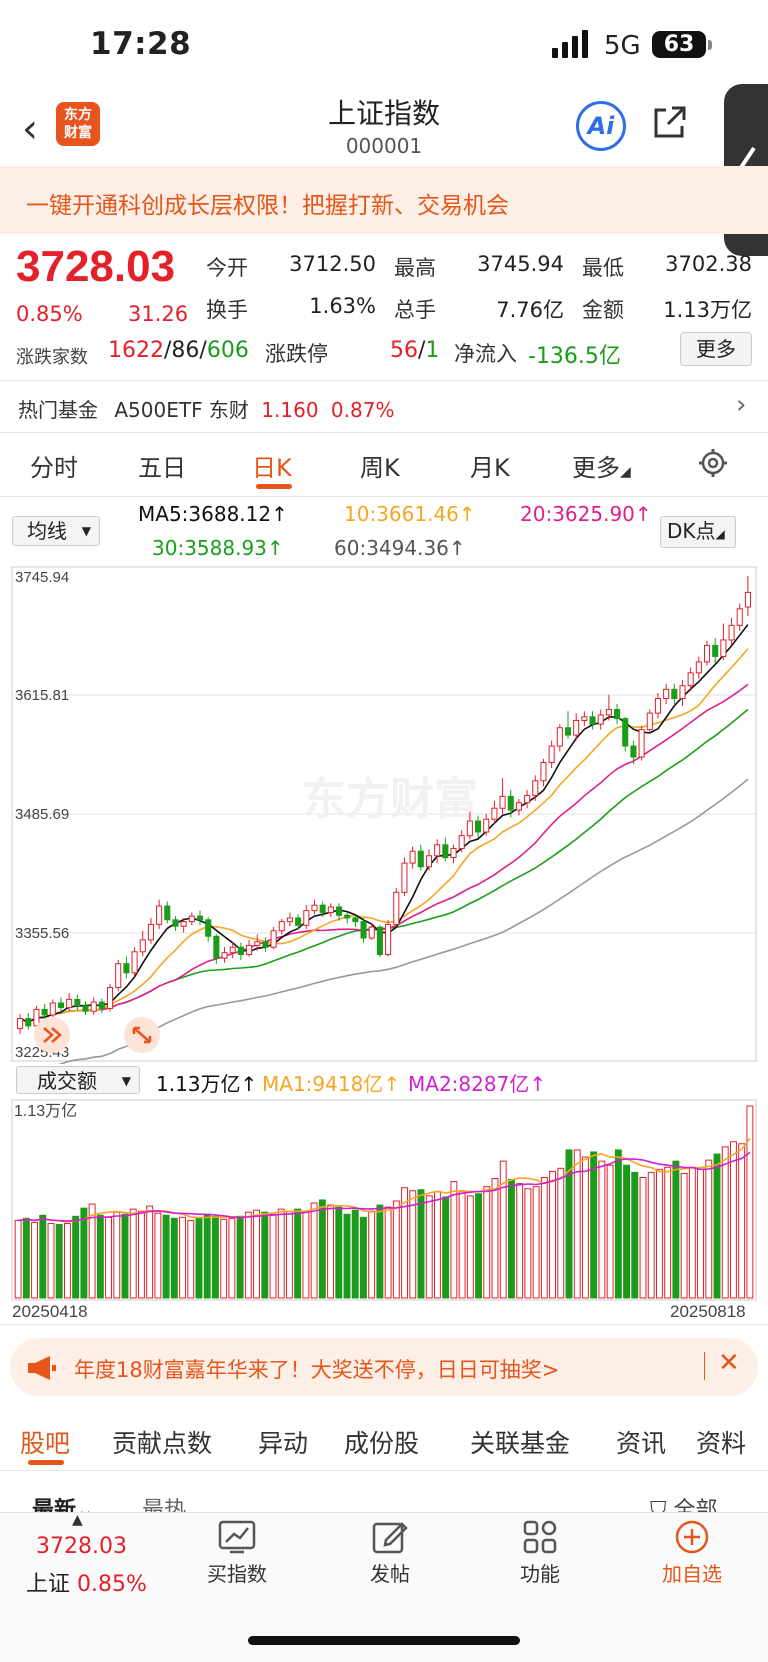 The height and width of the screenshot is (1662, 768). Describe the element at coordinates (56, 531) in the screenshot. I see `ma-selector: 均线 ▼` at that location.